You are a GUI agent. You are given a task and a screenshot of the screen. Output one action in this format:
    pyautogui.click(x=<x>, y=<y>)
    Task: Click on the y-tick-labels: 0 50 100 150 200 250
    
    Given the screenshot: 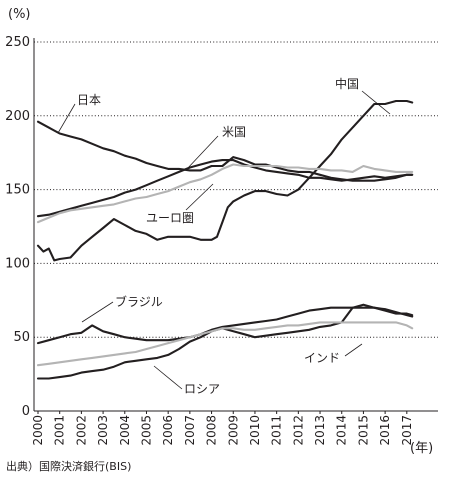 What is the action you would take?
    pyautogui.click(x=17, y=227)
    